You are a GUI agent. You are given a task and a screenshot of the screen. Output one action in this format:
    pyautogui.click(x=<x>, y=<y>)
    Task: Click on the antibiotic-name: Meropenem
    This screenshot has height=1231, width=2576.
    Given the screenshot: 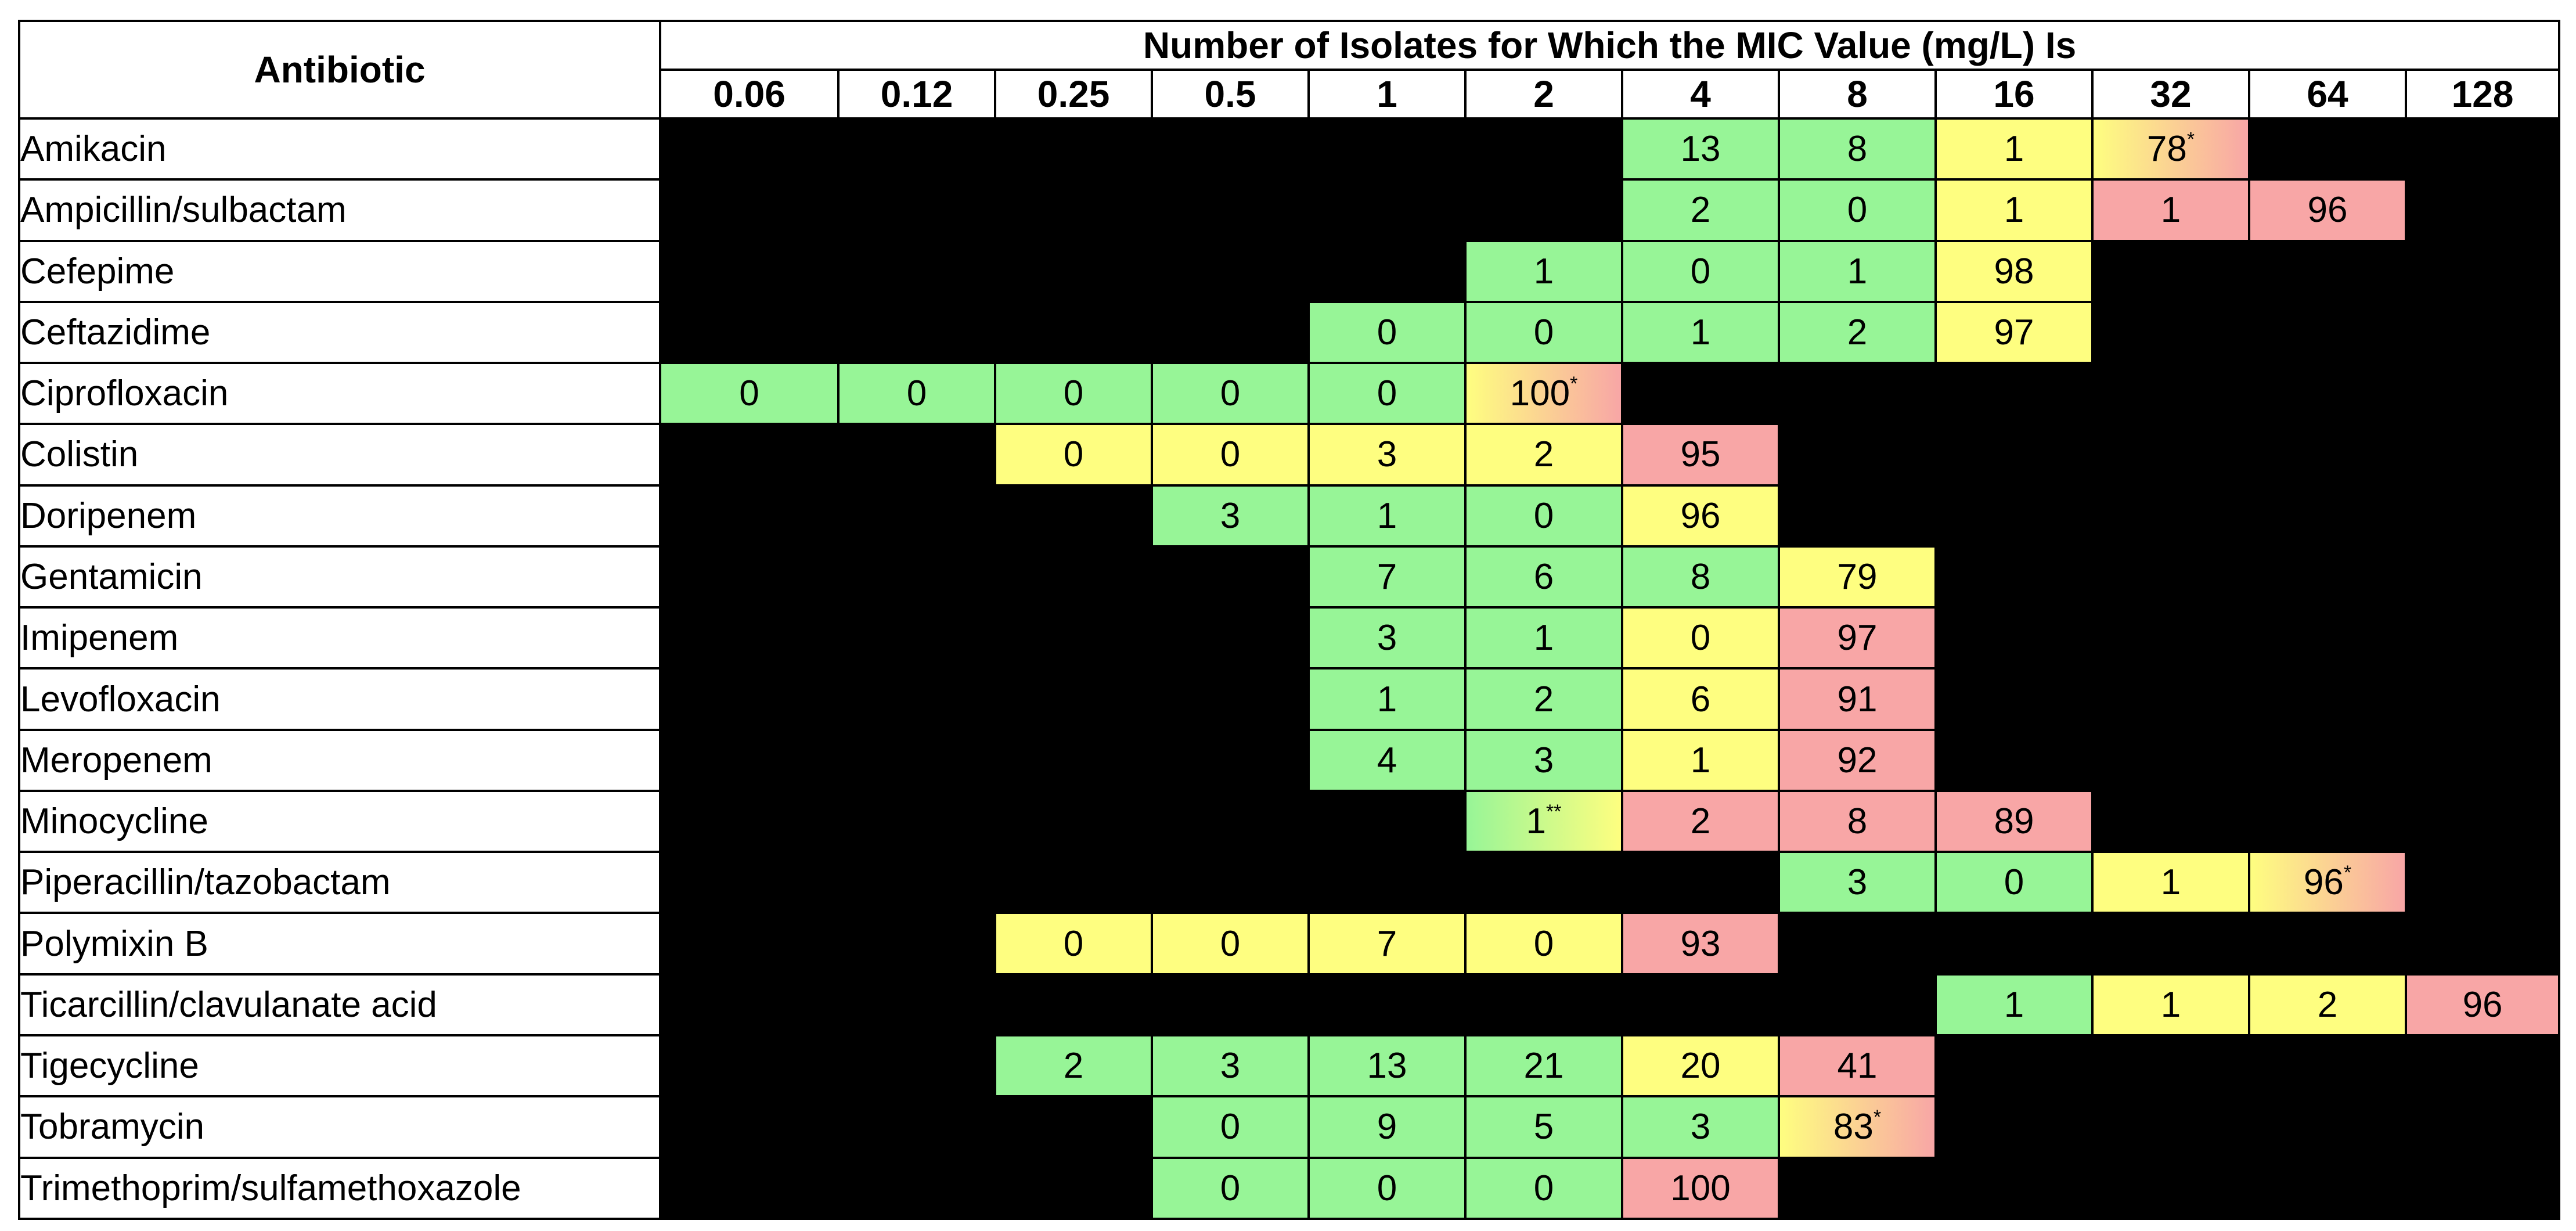 What is the action you would take?
    pyautogui.click(x=339, y=760)
    